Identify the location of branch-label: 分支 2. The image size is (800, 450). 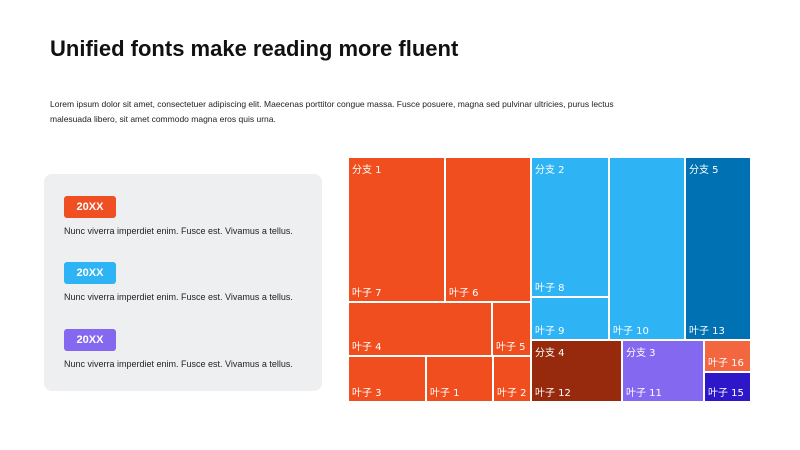
(550, 170).